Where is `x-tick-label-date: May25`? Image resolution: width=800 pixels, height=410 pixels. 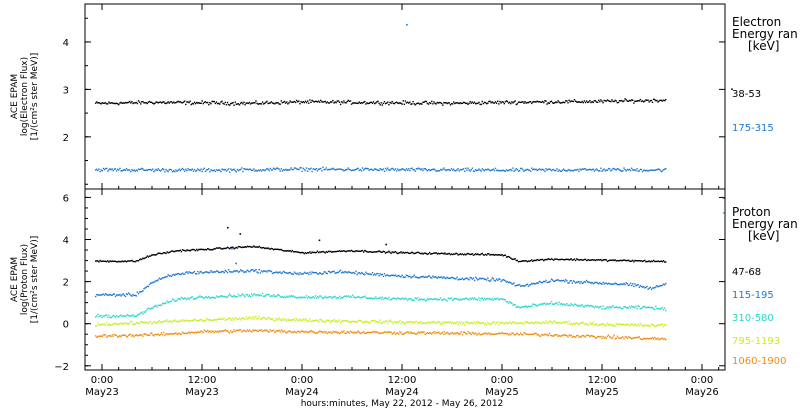 x-tick-label-date: May25 is located at coordinates (501, 392).